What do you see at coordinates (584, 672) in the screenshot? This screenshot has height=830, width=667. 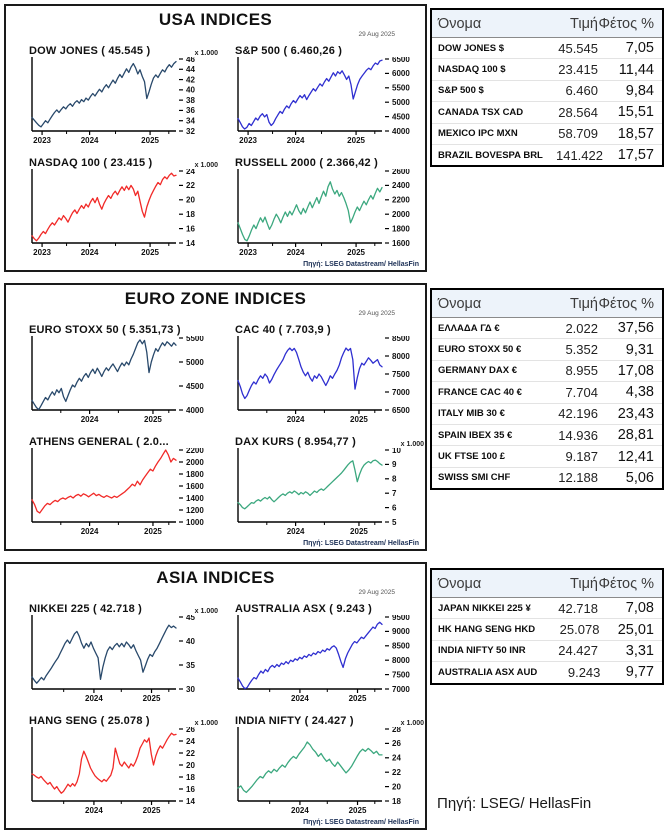 I see `price-cell: 9.243` at bounding box center [584, 672].